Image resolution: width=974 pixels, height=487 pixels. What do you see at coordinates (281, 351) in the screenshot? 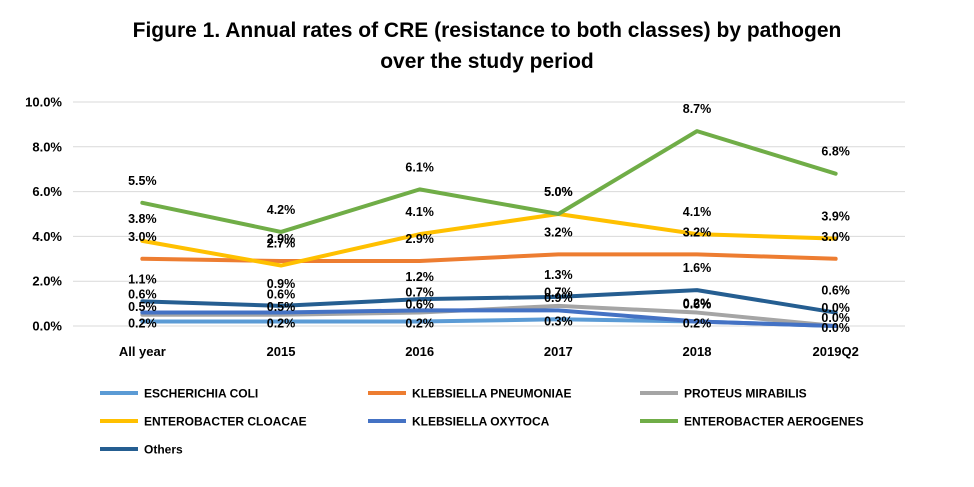
I see `x-tick-label: 2015` at bounding box center [281, 351].